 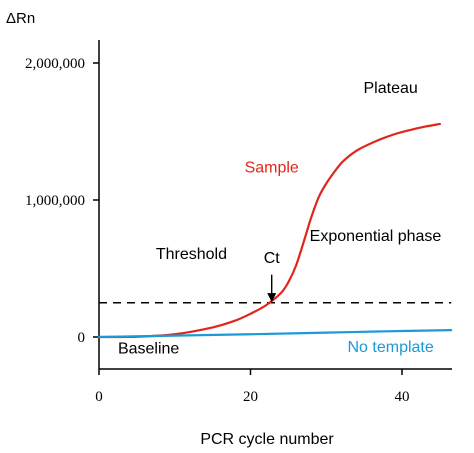 What do you see at coordinates (402, 397) in the screenshot?
I see `x-tick-label: 40` at bounding box center [402, 397].